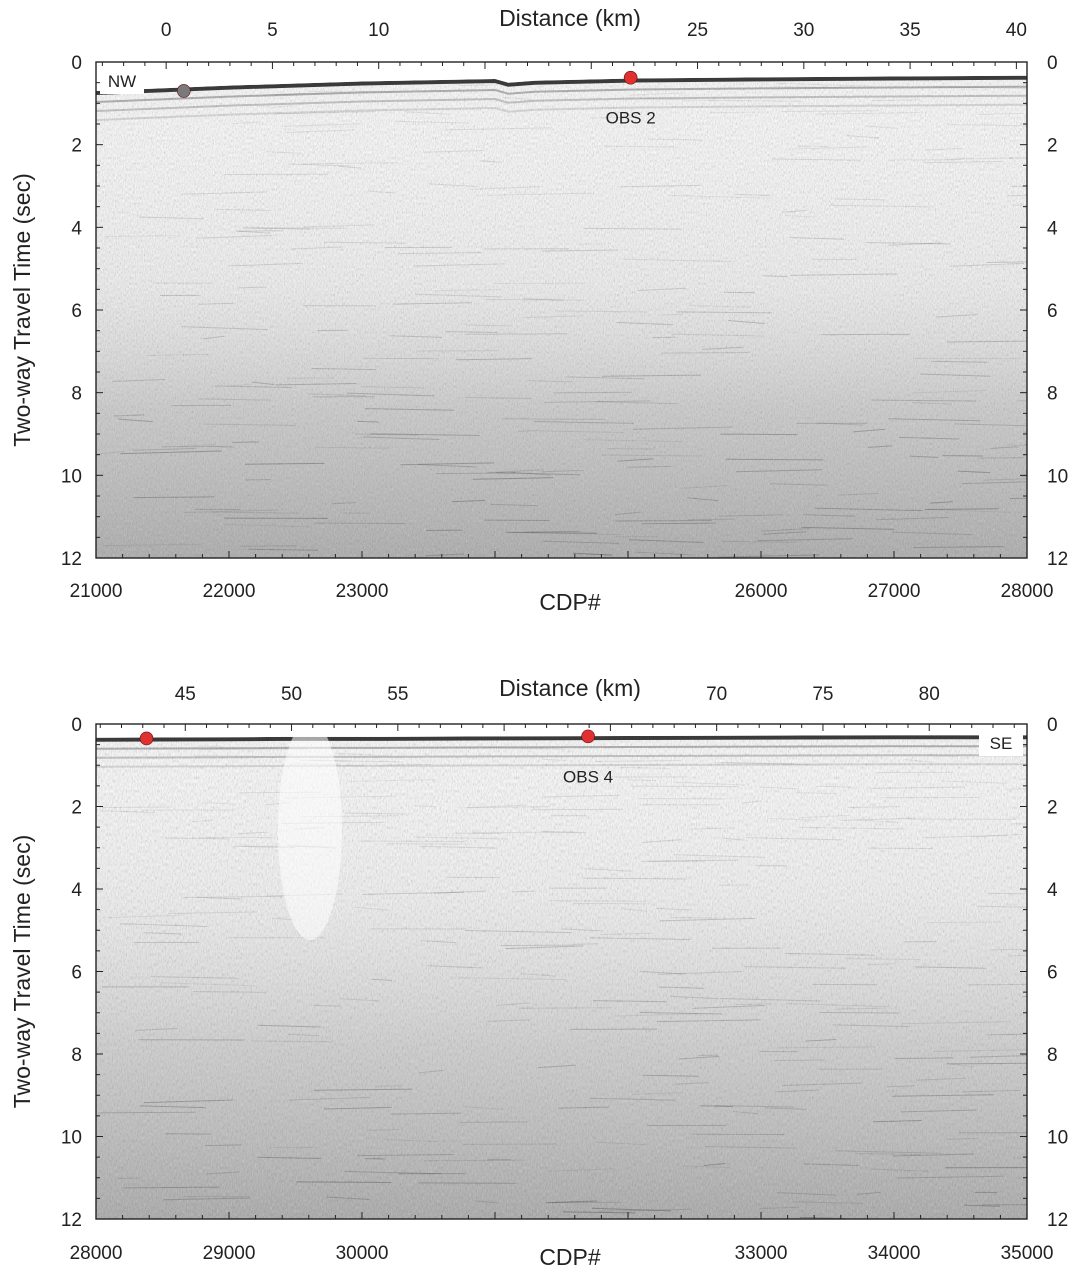 Image resolution: width=1078 pixels, height=1270 pixels. Describe the element at coordinates (310, 832) in the screenshot. I see `blank-zone` at that location.